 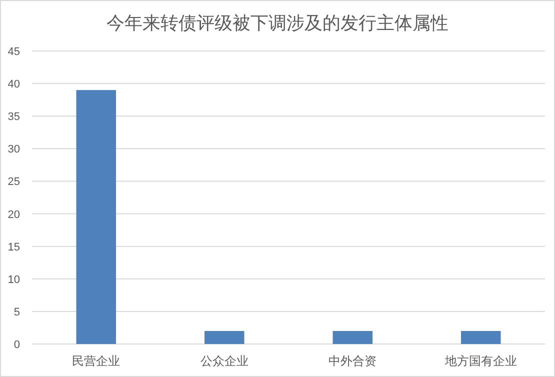 I want to click on x-tick-label: 中外合资, so click(x=352, y=361).